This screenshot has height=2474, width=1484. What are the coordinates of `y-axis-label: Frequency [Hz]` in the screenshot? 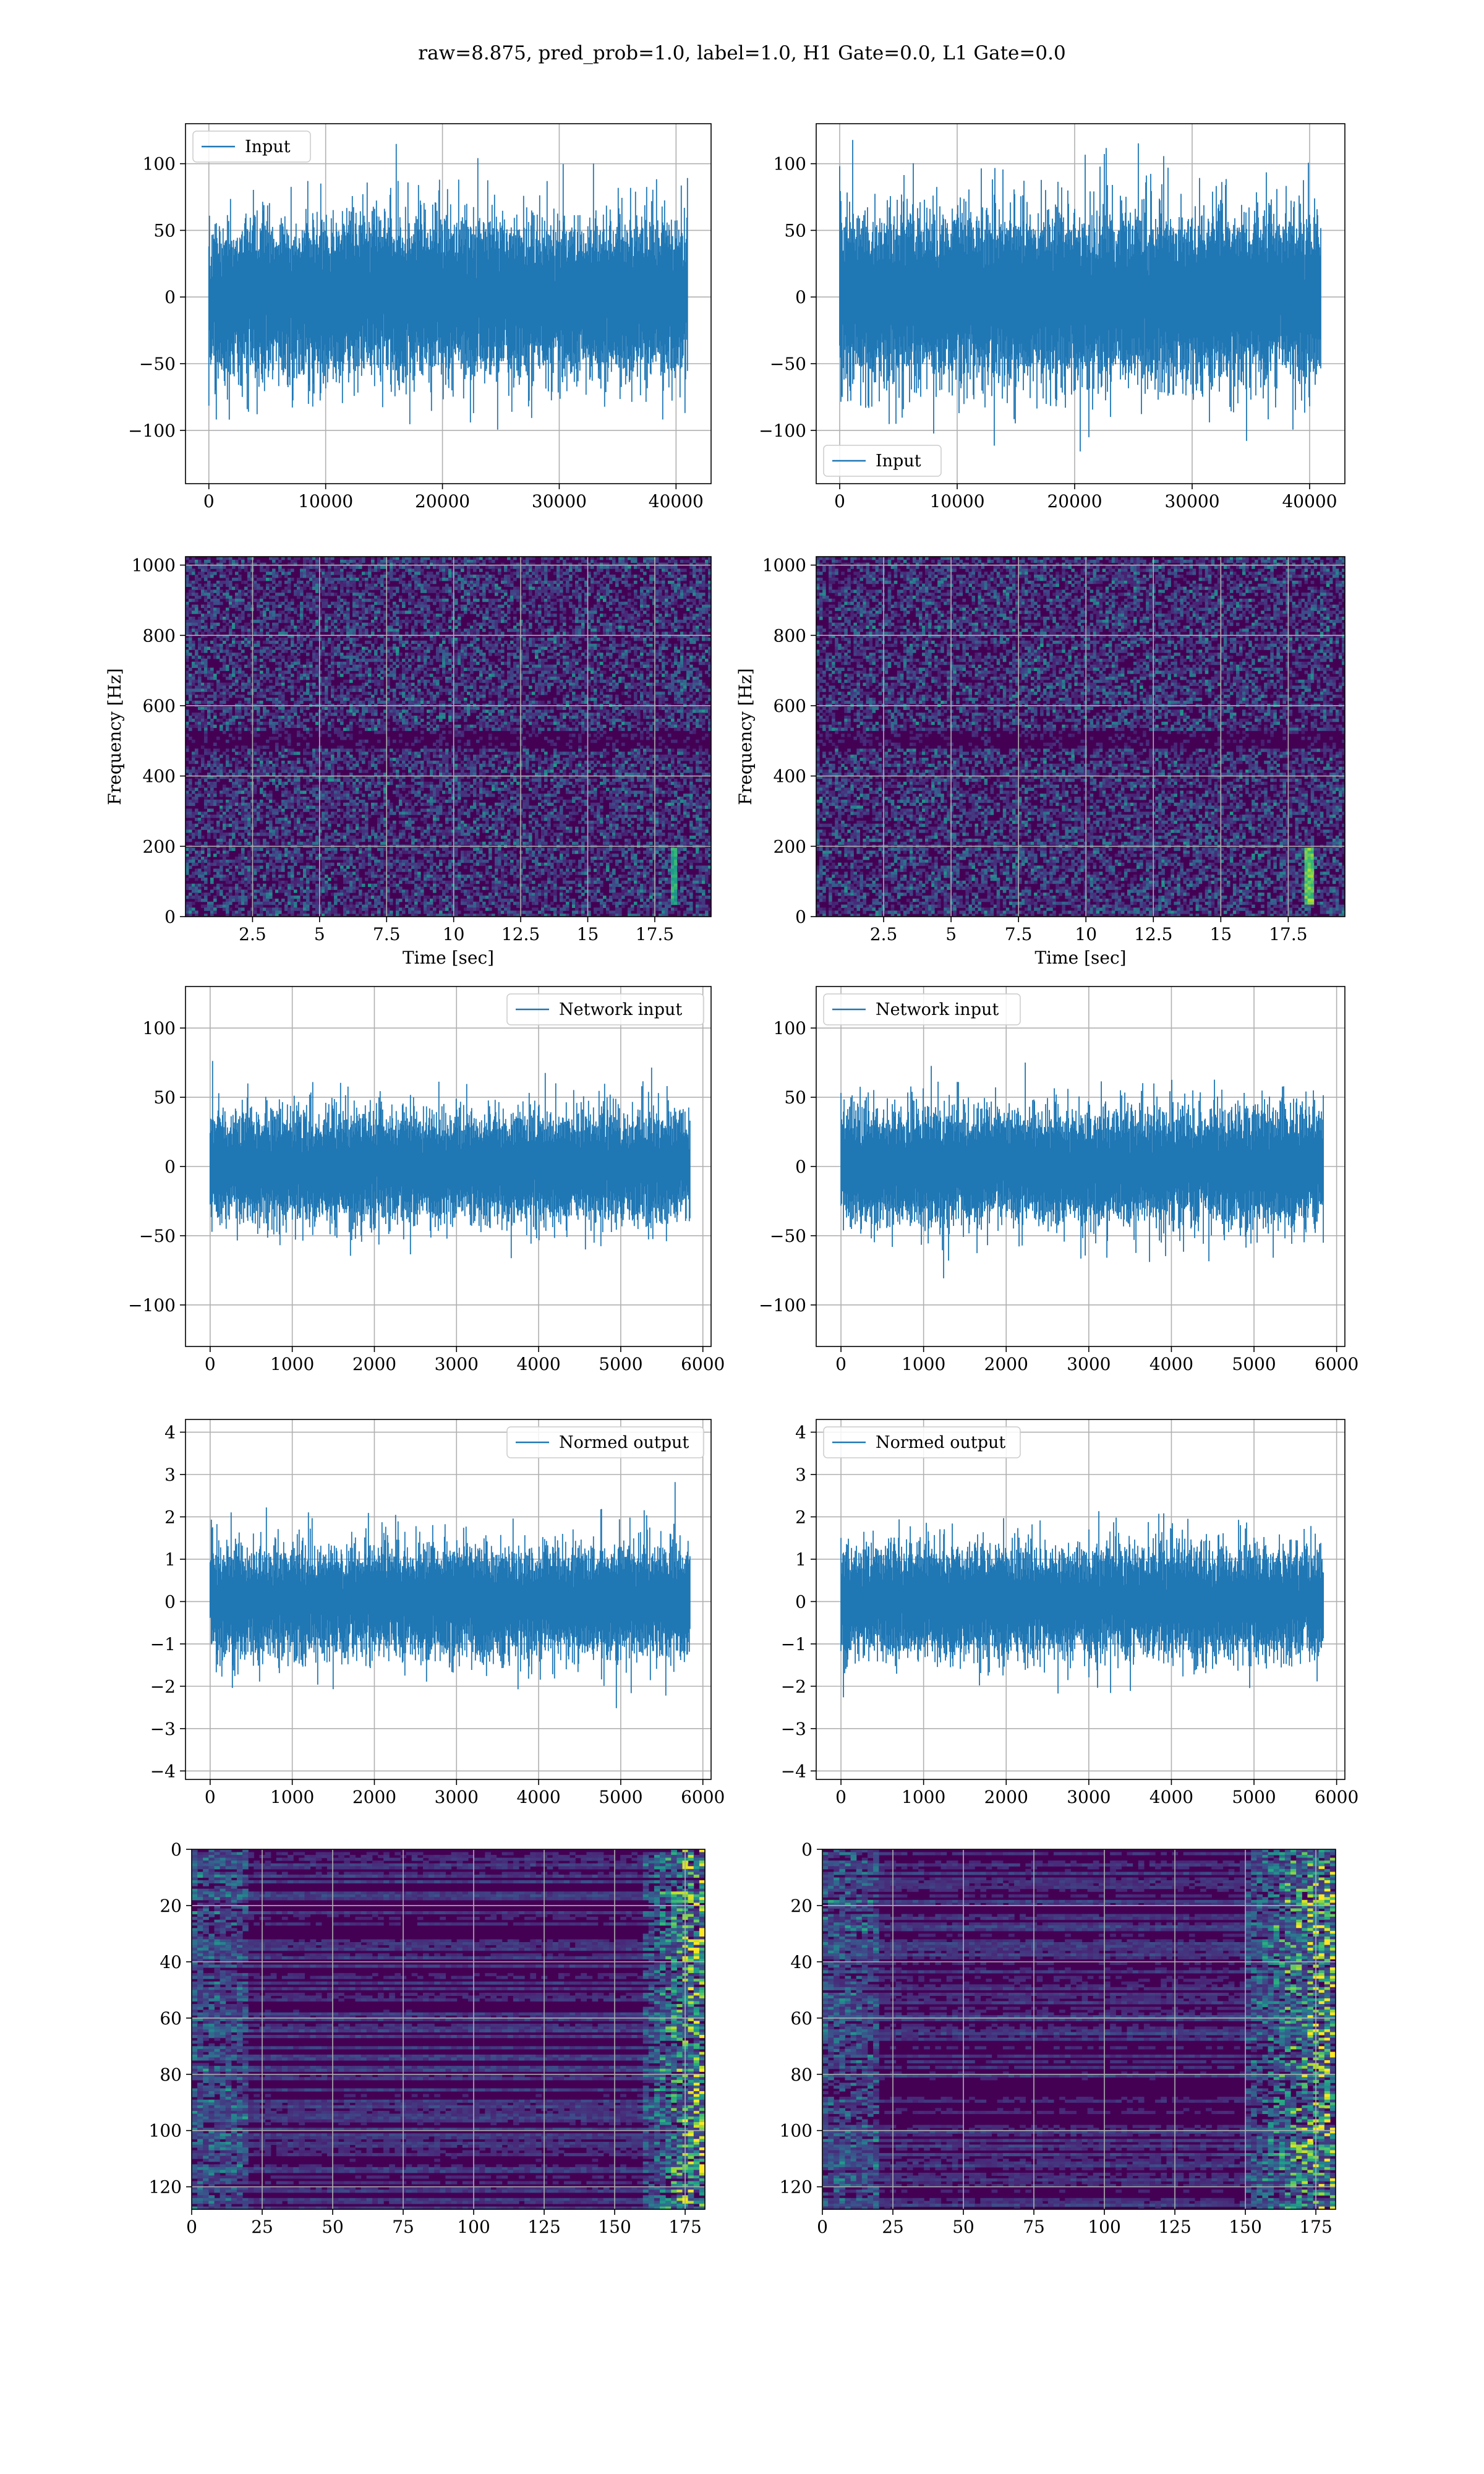 It's located at (745, 736).